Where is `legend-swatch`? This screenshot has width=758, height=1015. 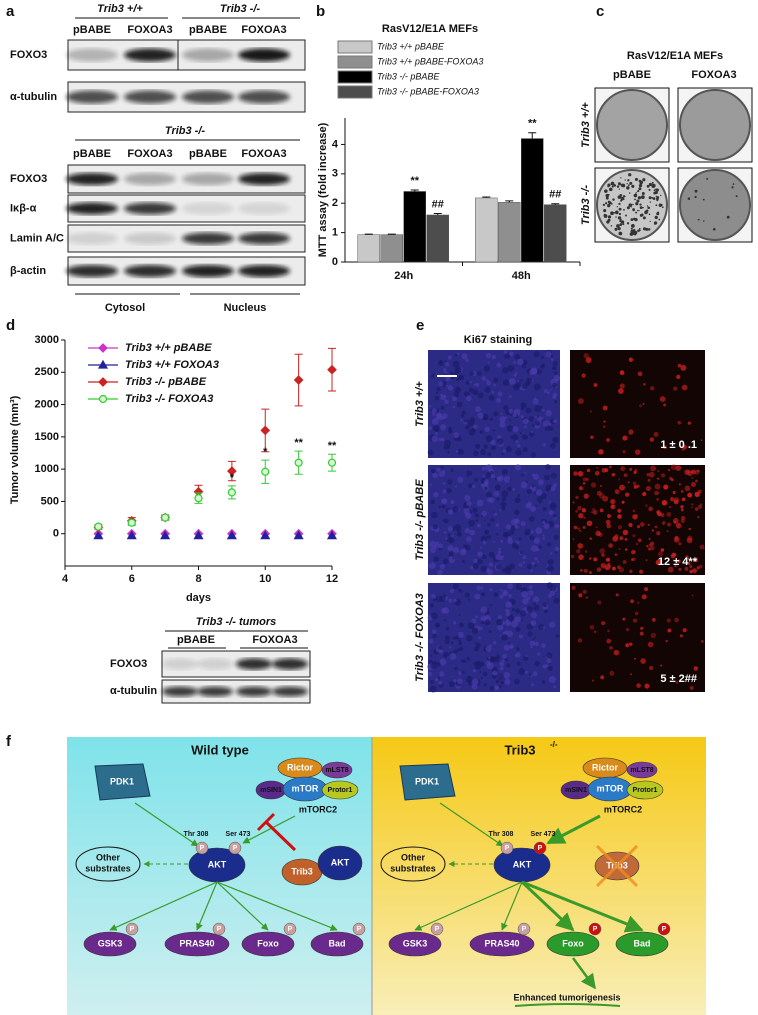
legend-swatch is located at coordinates (355, 47).